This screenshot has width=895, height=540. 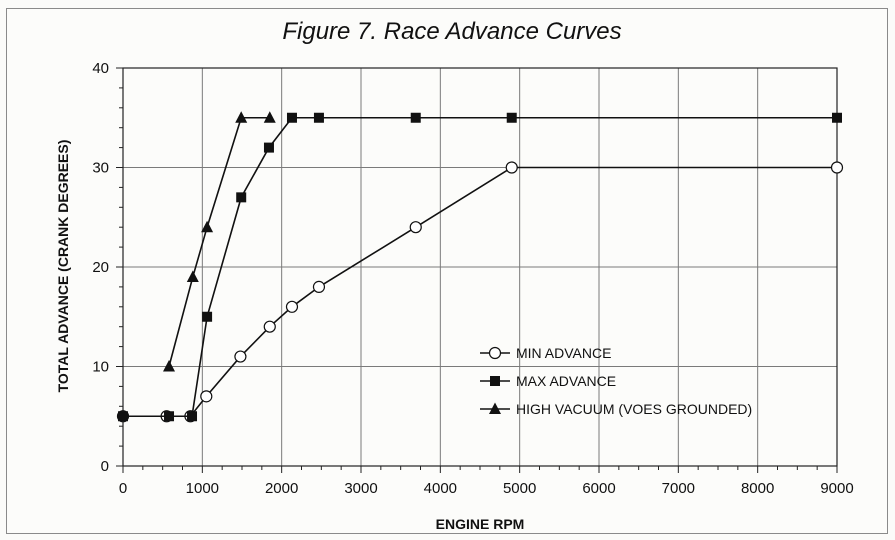 I want to click on legend-item: HIGH VACUUM (VOES GROUNDED), so click(x=616, y=409).